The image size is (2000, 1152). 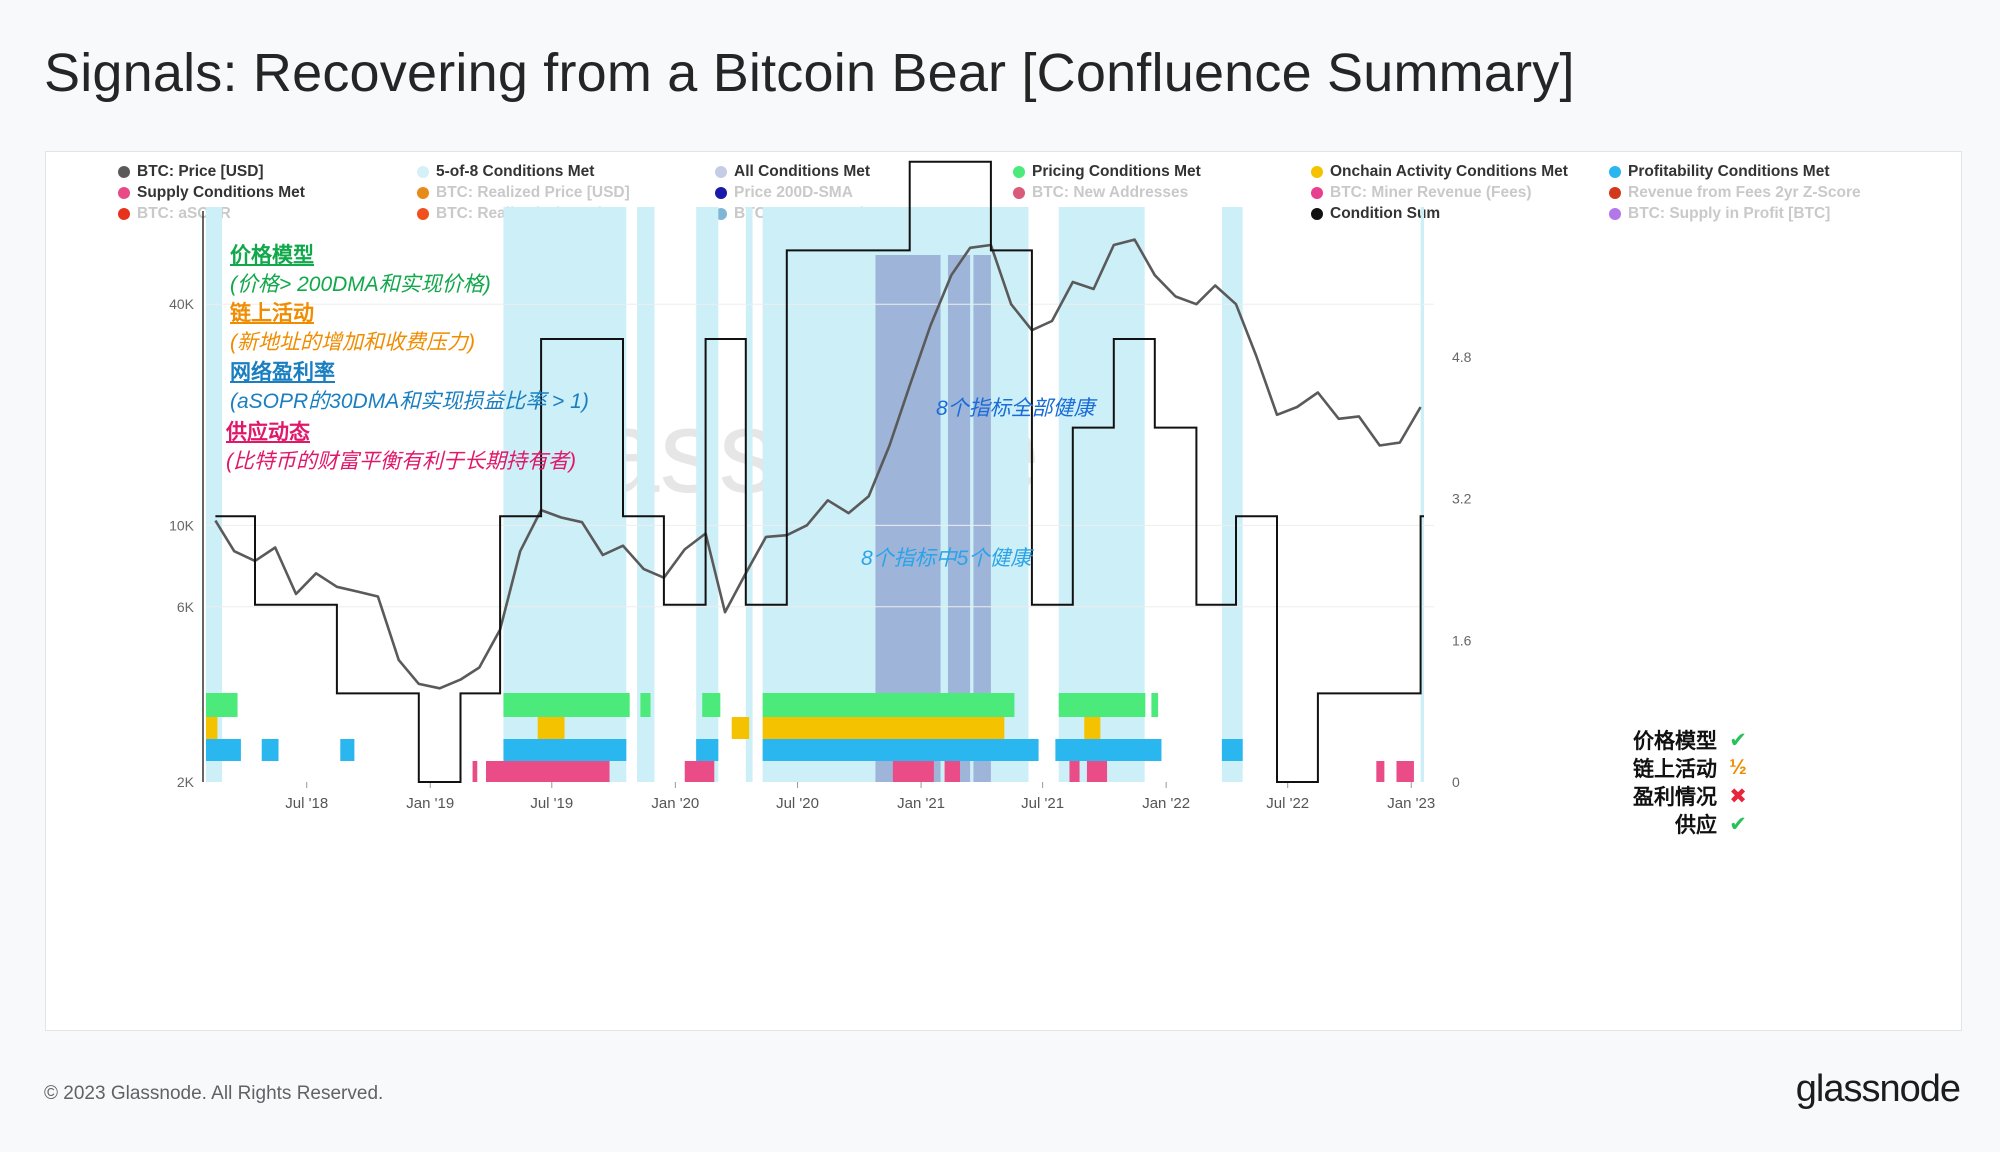 What do you see at coordinates (1696, 825) in the screenshot?
I see `checklist-label: 供应` at bounding box center [1696, 825].